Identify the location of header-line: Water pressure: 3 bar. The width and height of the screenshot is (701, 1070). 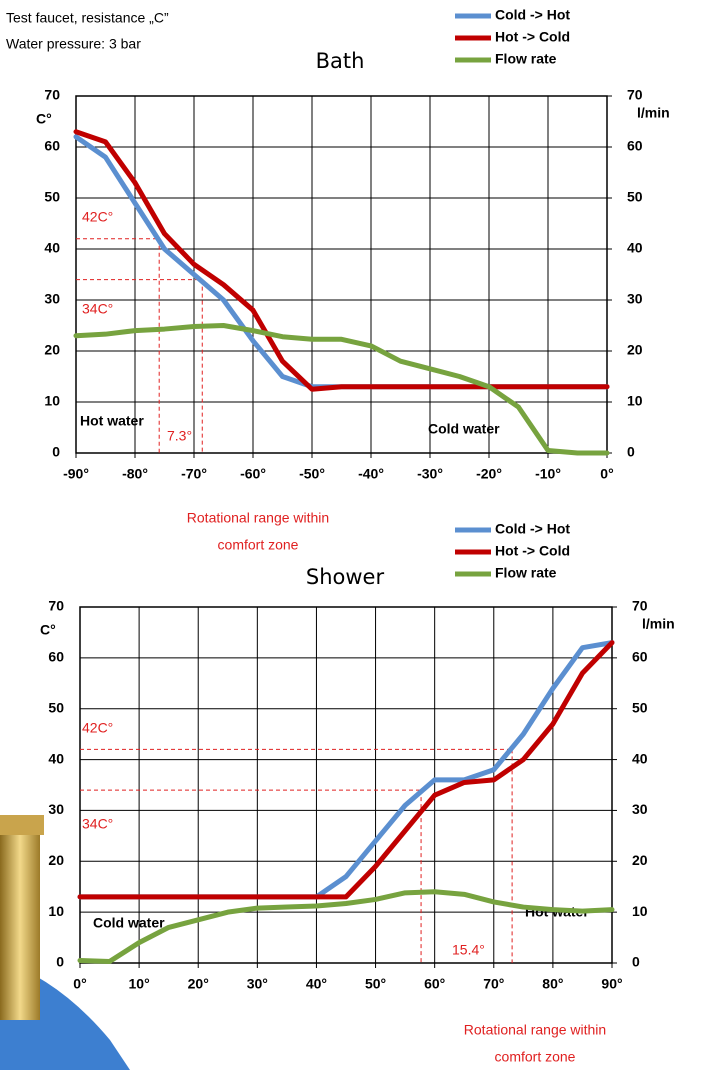
(73, 44).